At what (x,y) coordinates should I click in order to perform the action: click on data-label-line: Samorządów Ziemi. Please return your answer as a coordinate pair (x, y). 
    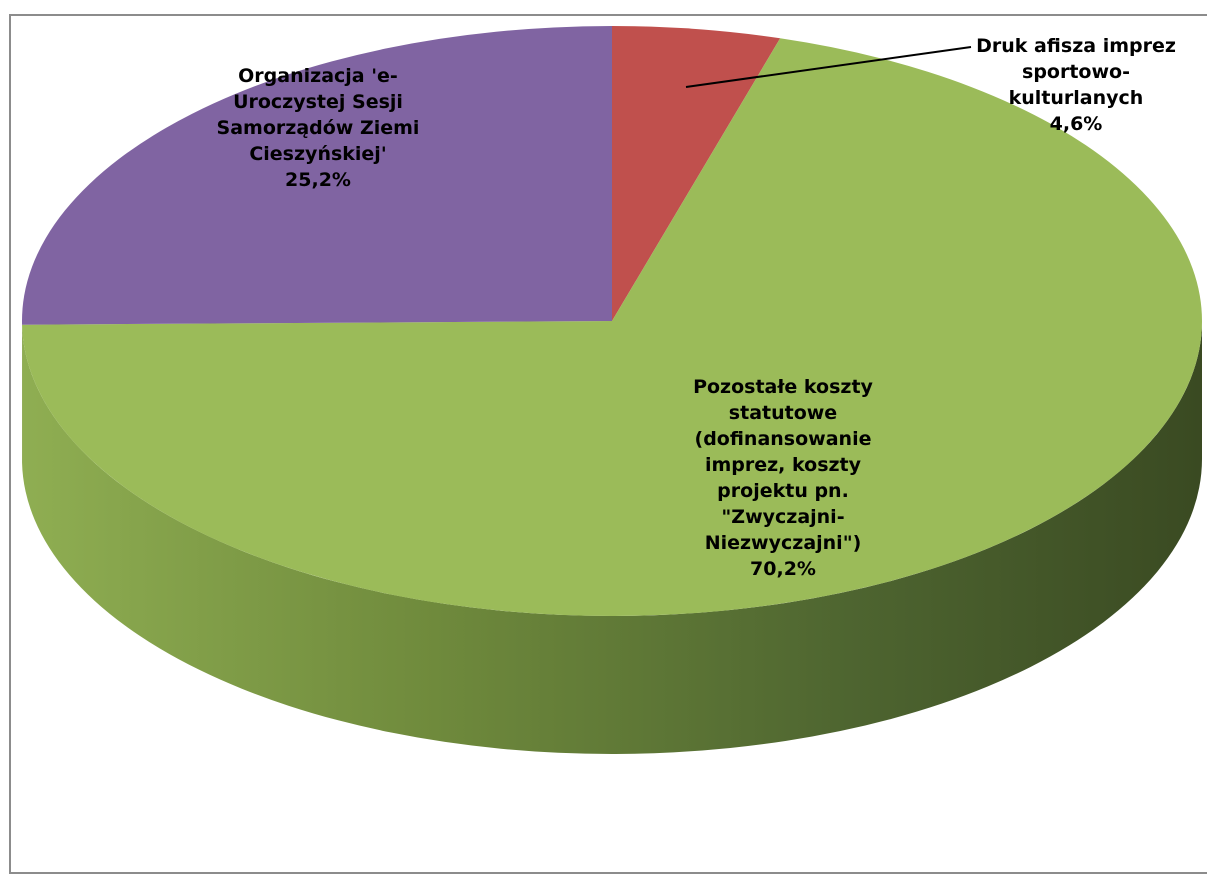
    Looking at the image, I should click on (318, 128).